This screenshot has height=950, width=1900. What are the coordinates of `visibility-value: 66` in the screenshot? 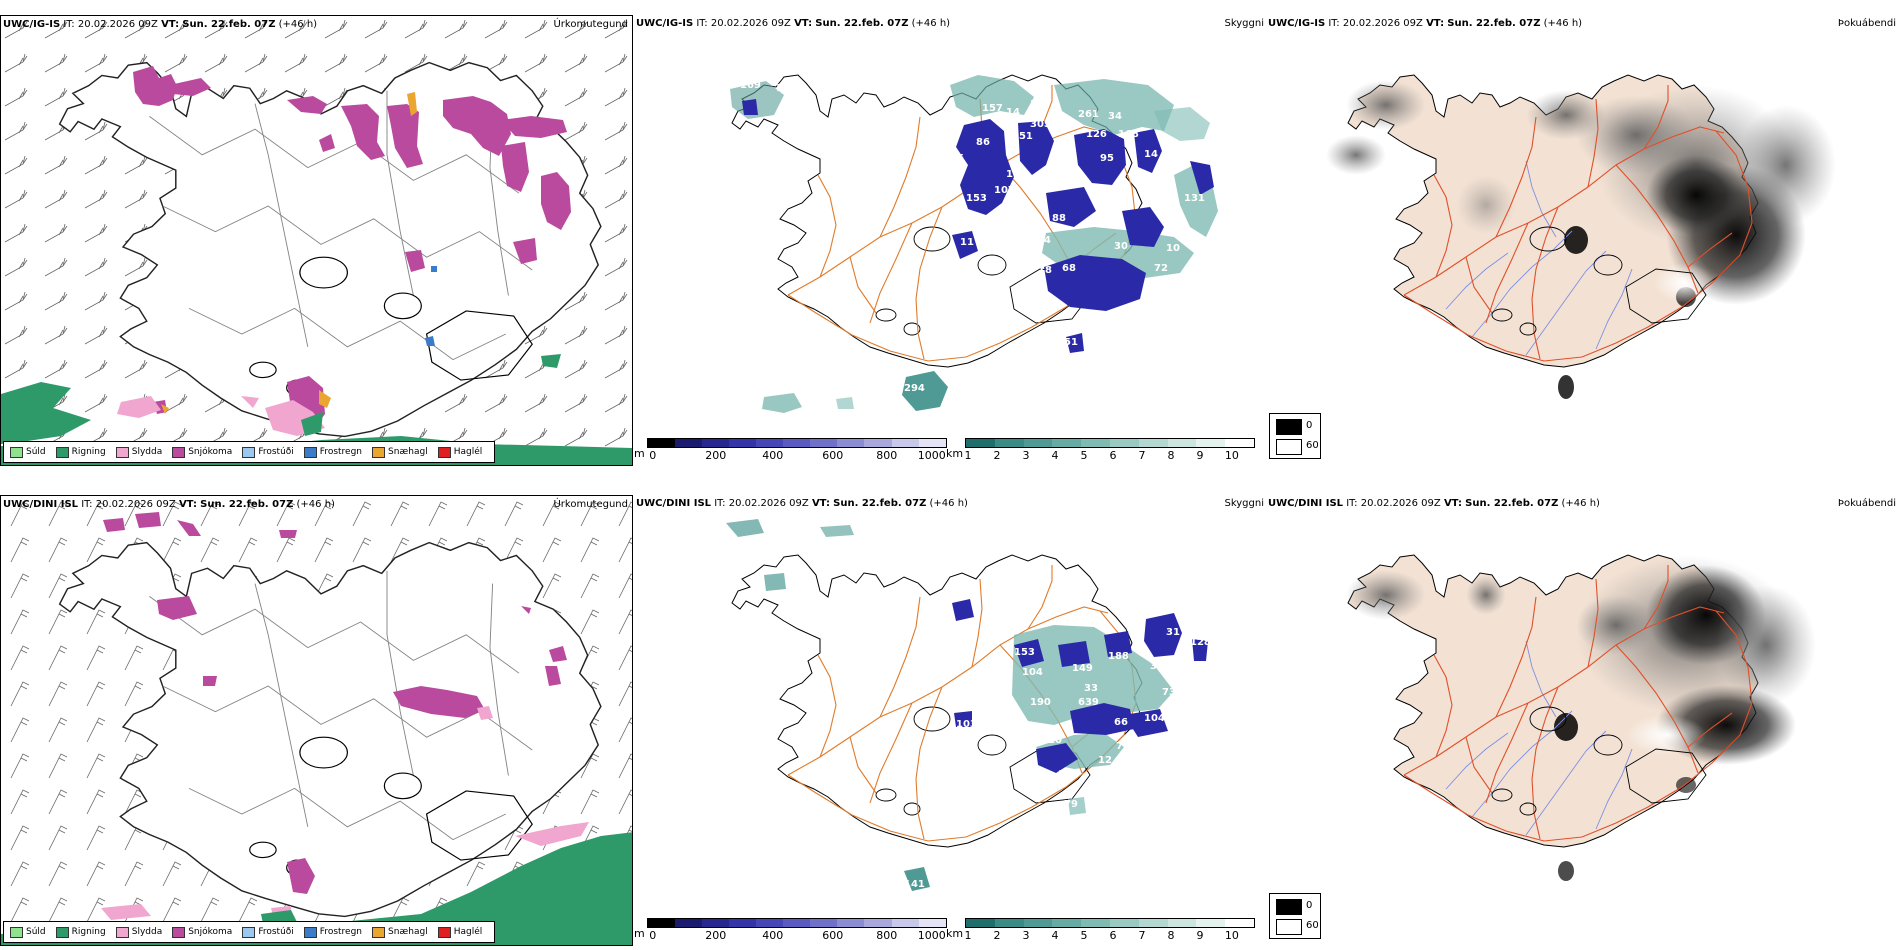 It's located at (1121, 722).